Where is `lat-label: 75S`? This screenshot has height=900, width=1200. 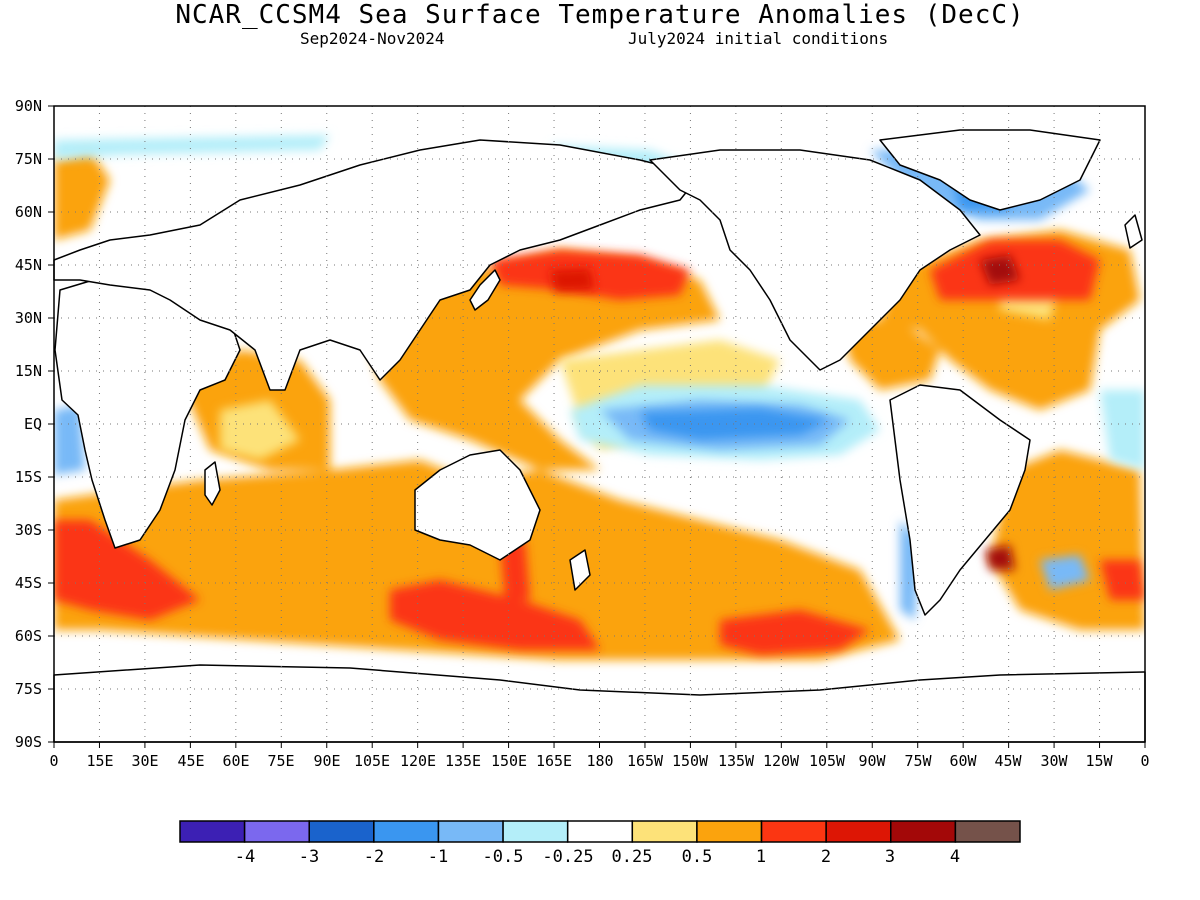
lat-label: 75S is located at coordinates (28, 689).